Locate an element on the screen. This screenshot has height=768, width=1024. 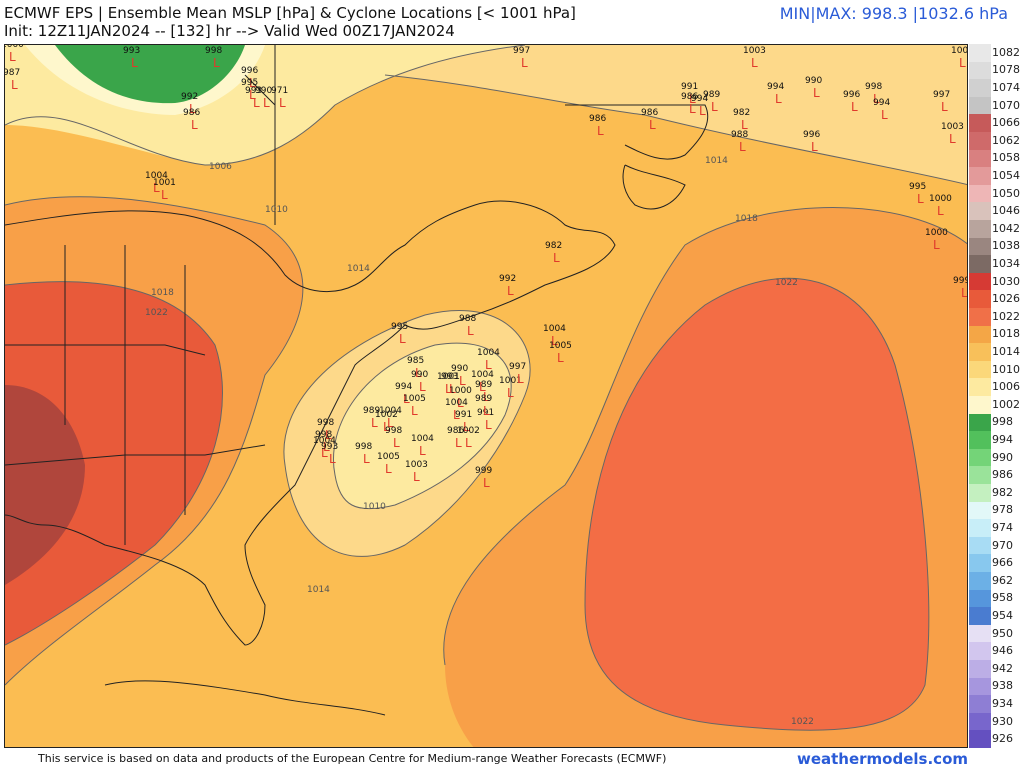
colorbar-label: 938 is located at coordinates (1002, 686).